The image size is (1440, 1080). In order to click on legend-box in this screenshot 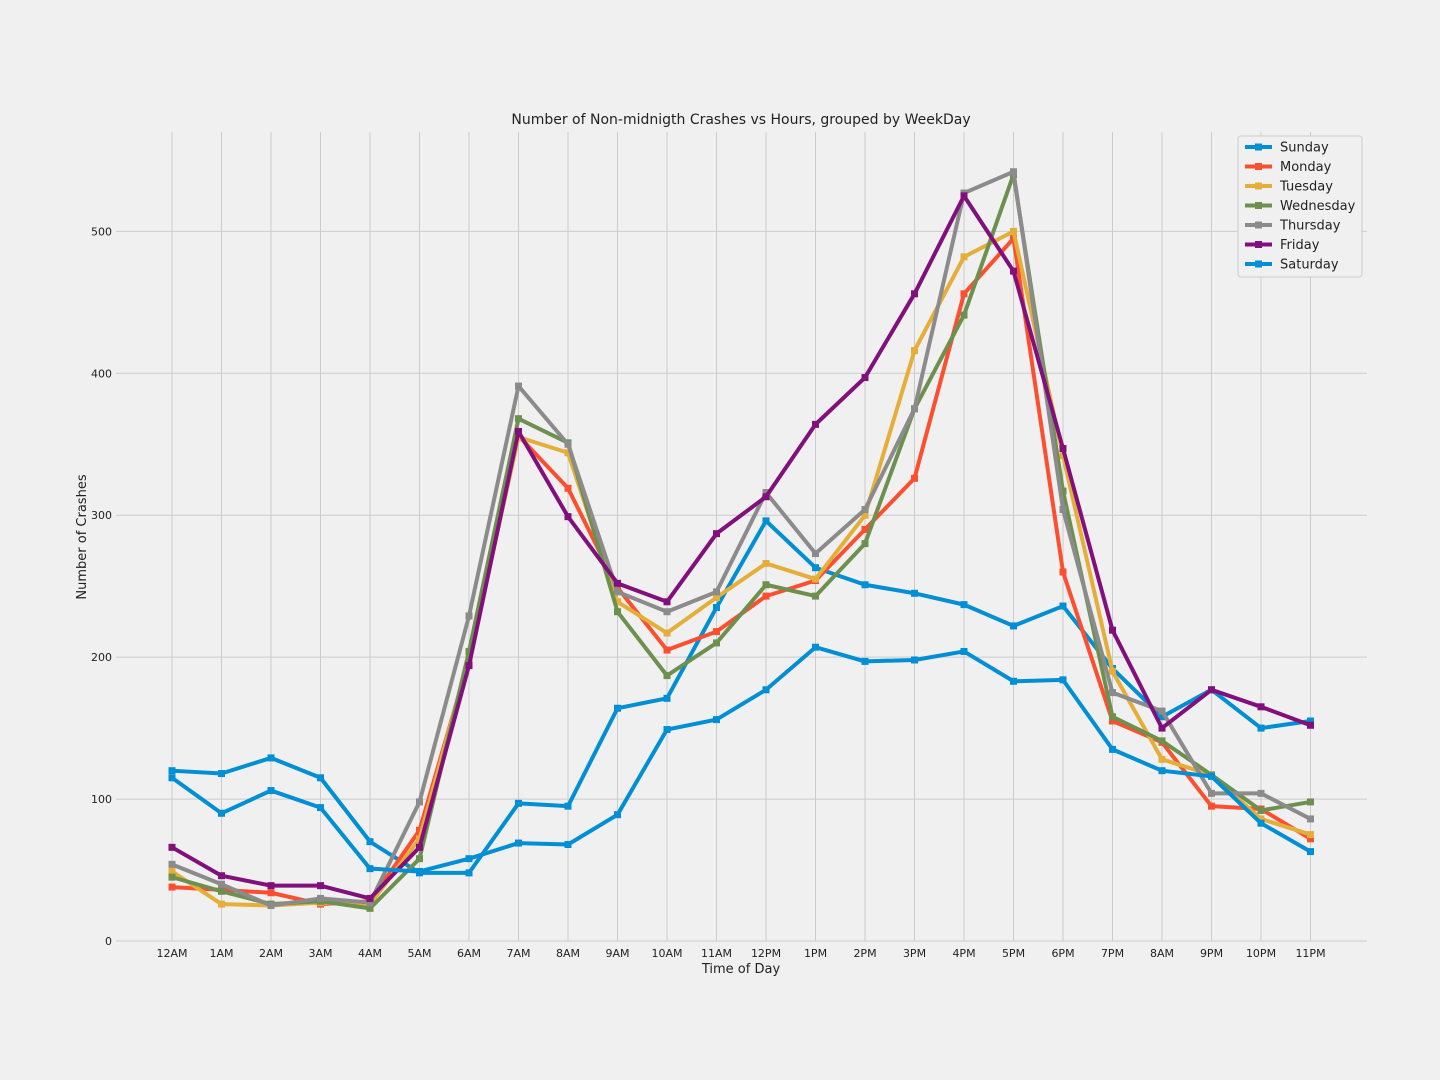, I will do `click(1300, 206)`.